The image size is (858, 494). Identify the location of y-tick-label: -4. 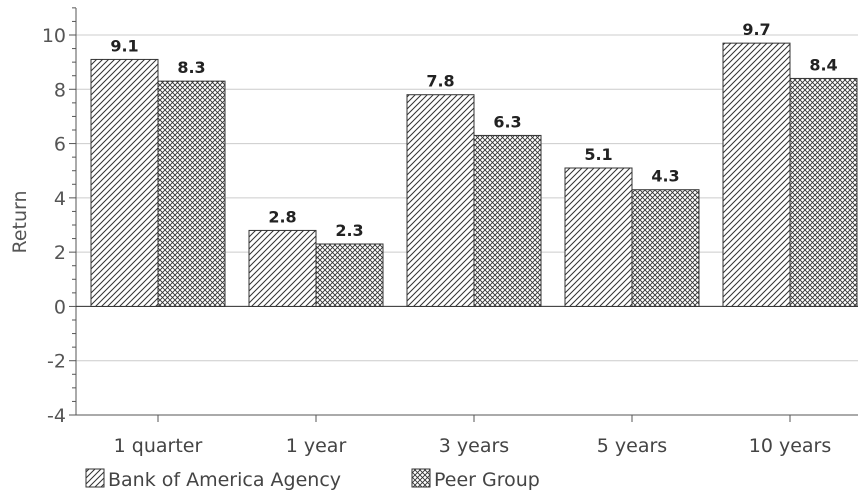
(56, 416).